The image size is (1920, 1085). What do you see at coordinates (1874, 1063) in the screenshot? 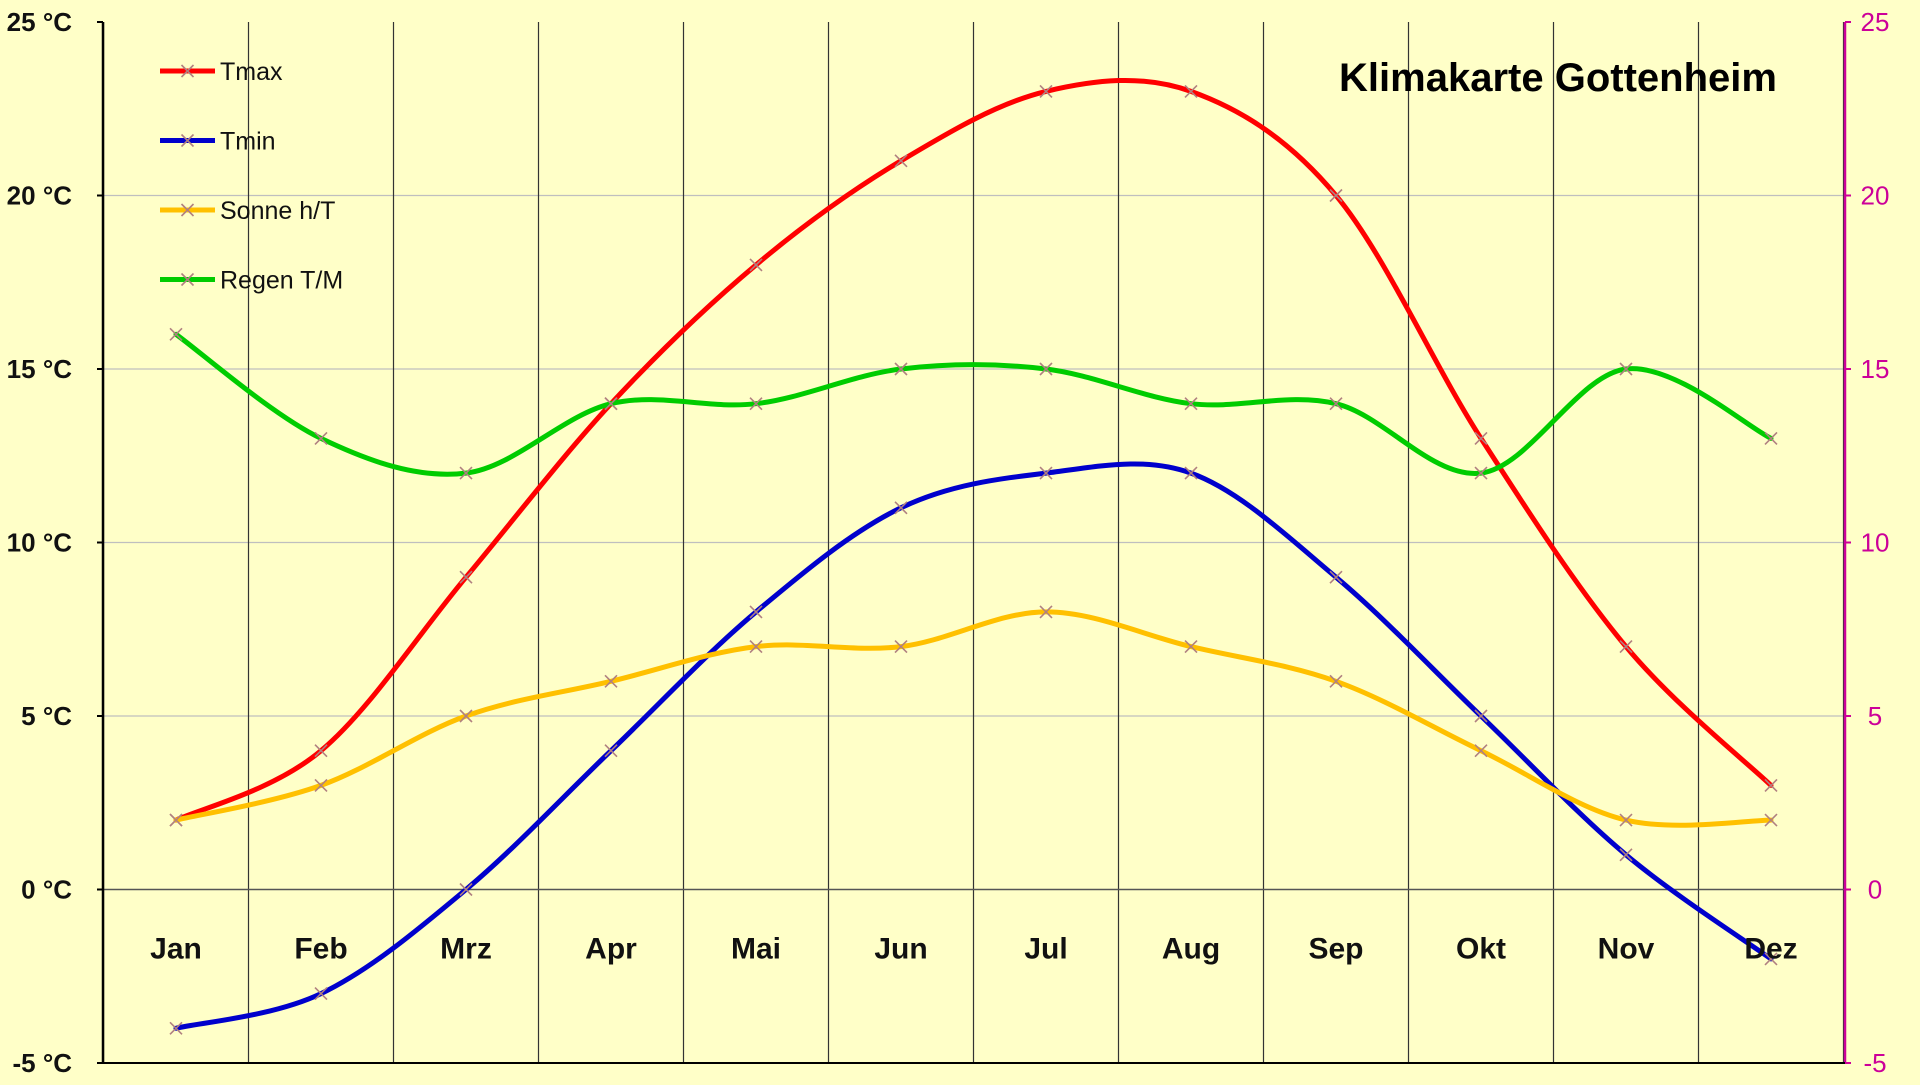
I see `right-tick-label: -5` at bounding box center [1874, 1063].